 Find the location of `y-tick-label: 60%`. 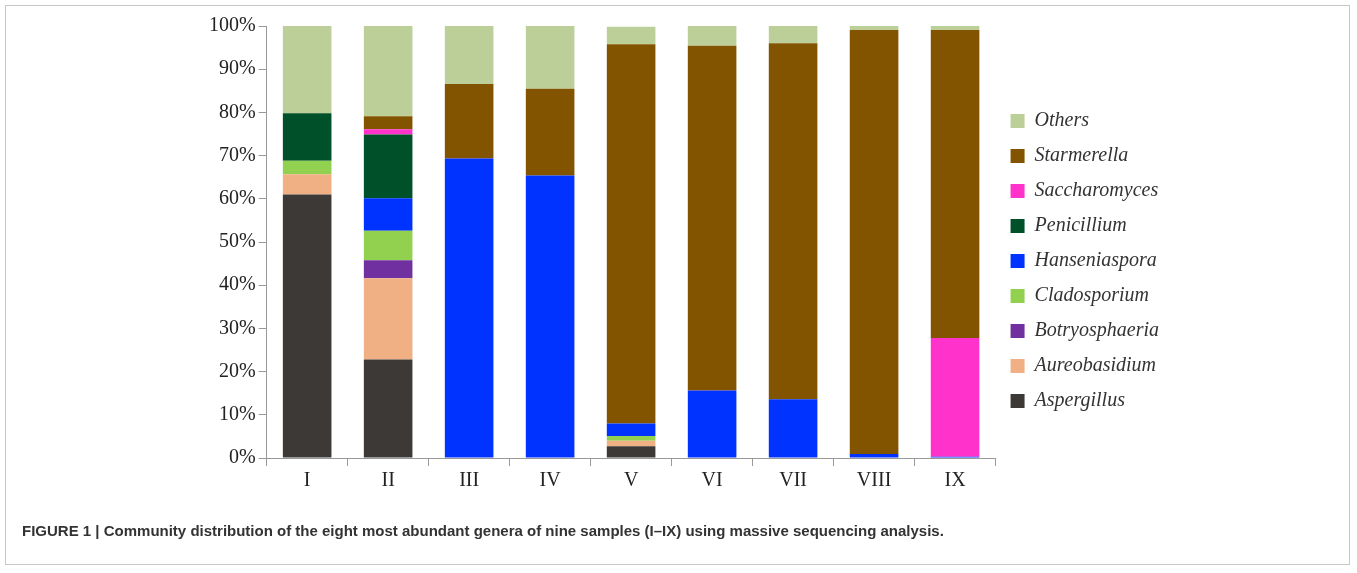

y-tick-label: 60% is located at coordinates (237, 197).